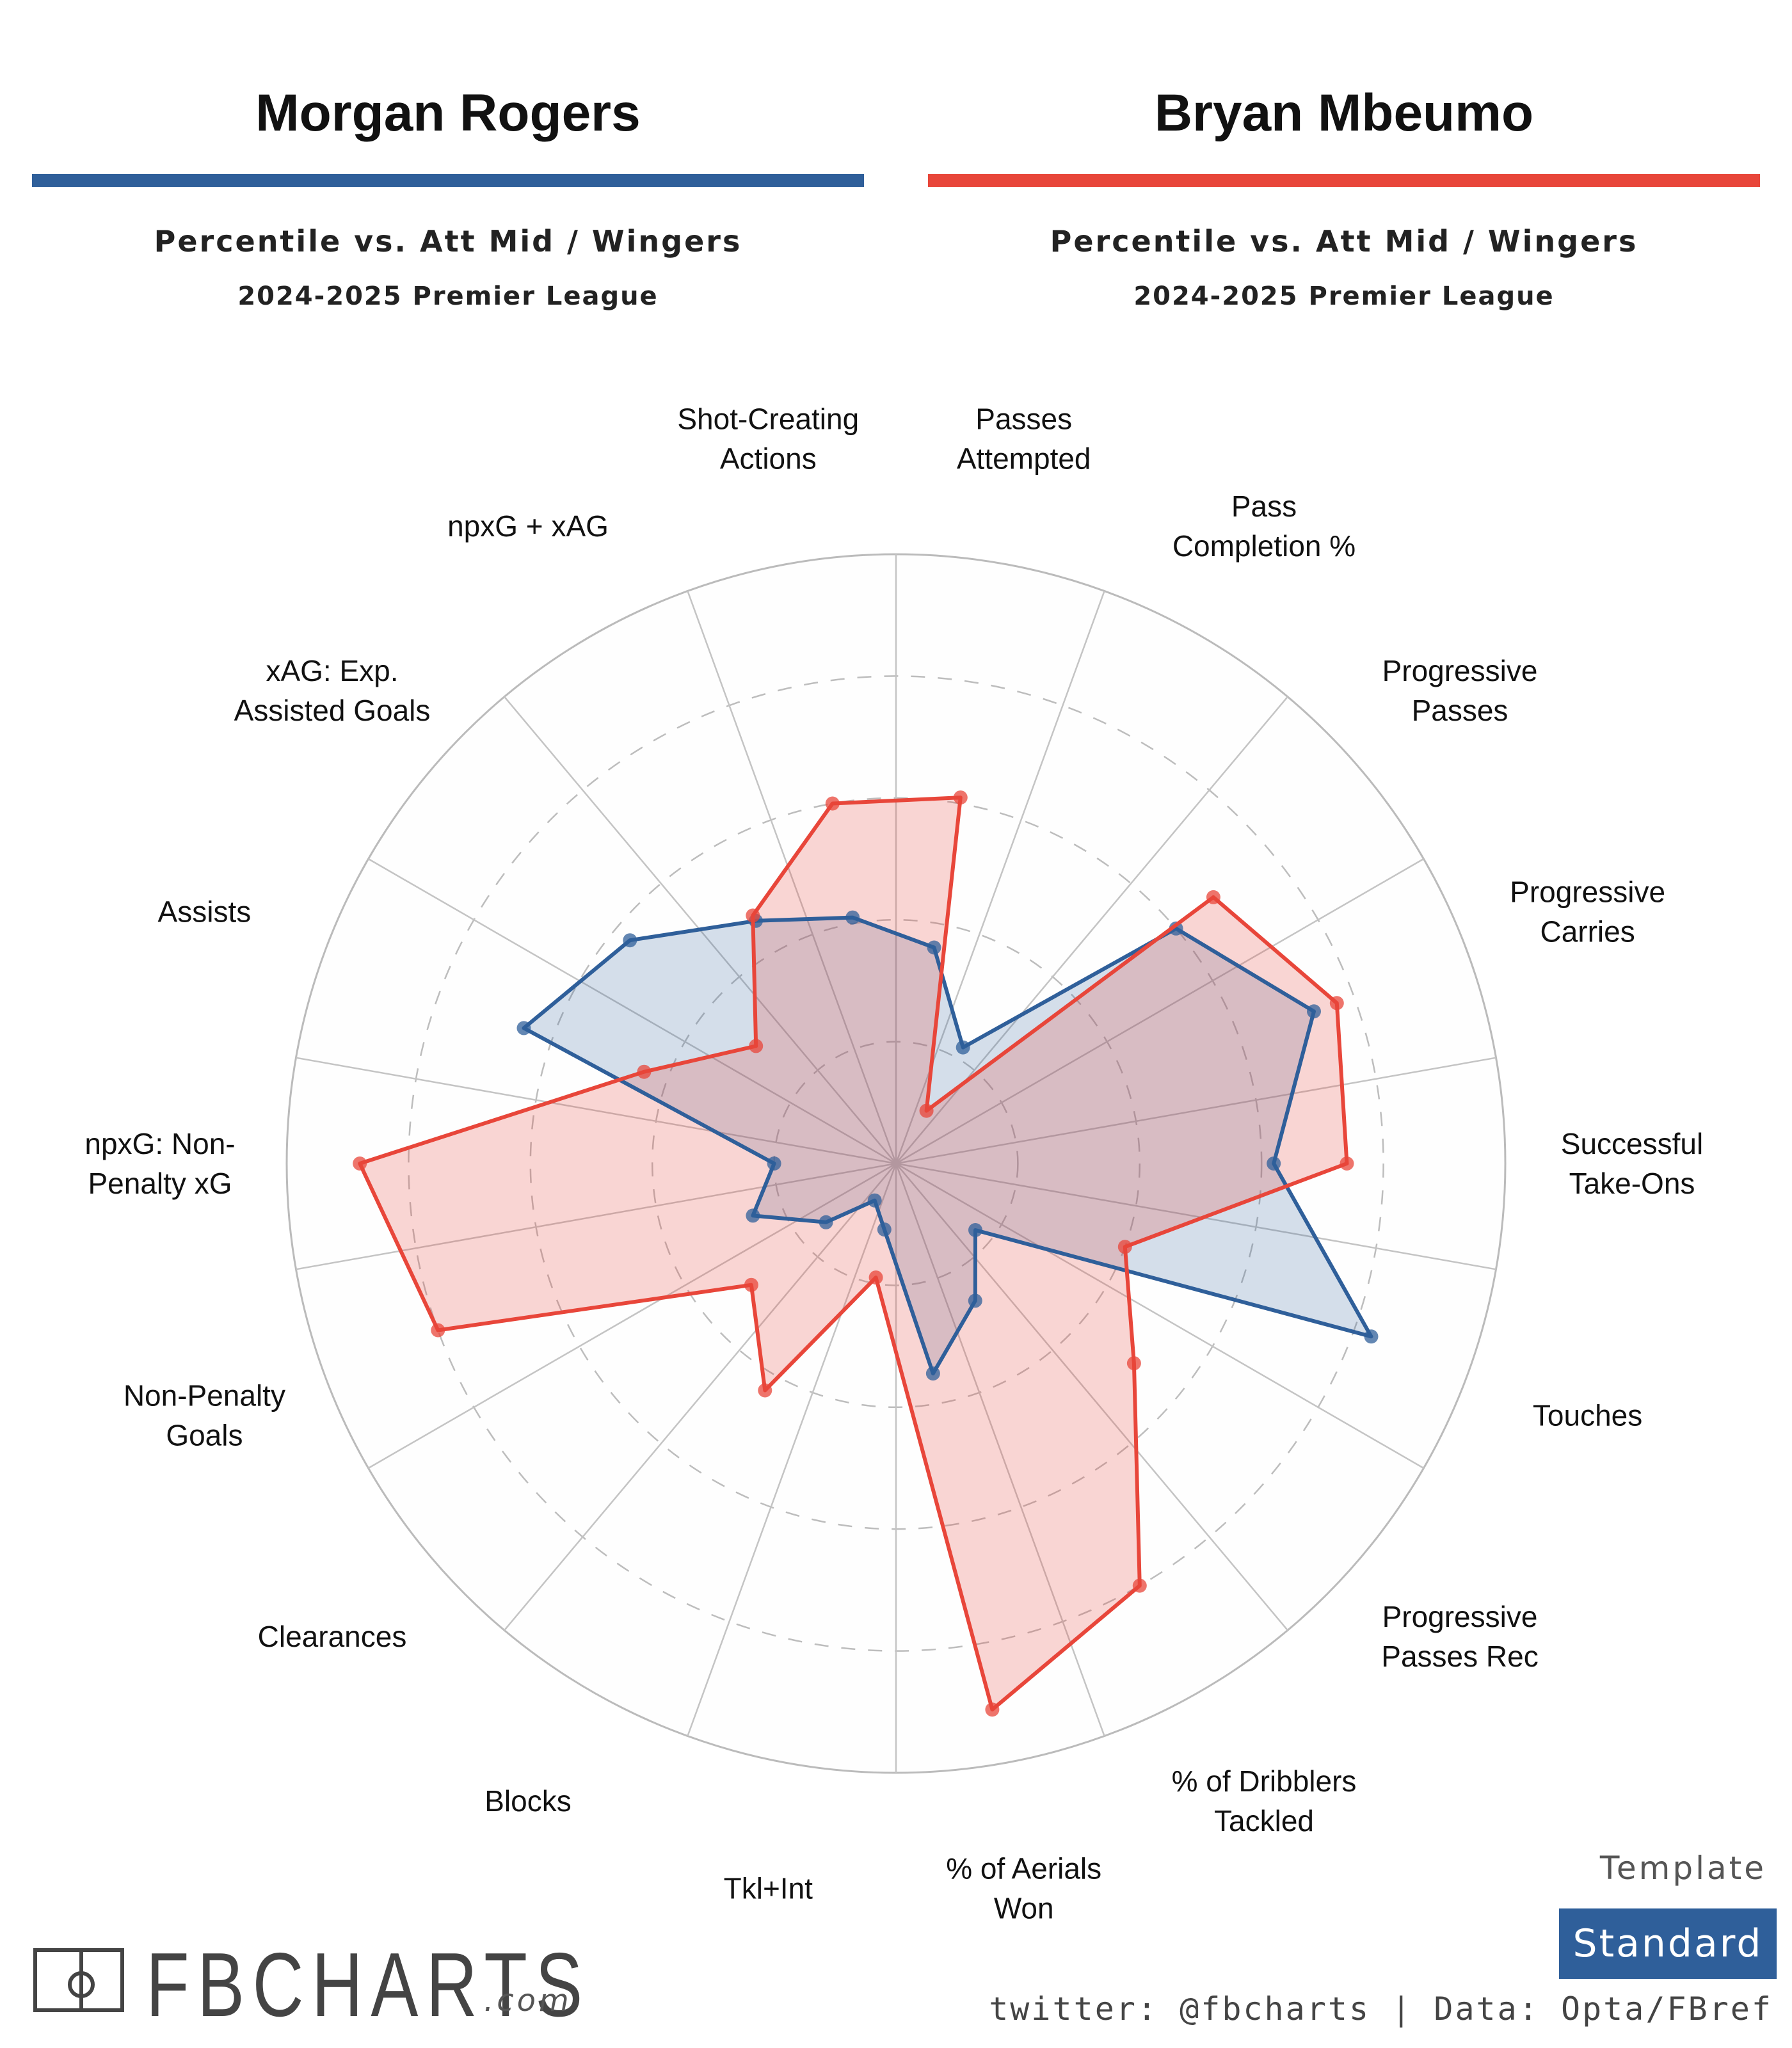 The width and height of the screenshot is (1792, 2048). What do you see at coordinates (448, 296) in the screenshot?
I see `season-subtitle-left: 2024-2025 Premier League` at bounding box center [448, 296].